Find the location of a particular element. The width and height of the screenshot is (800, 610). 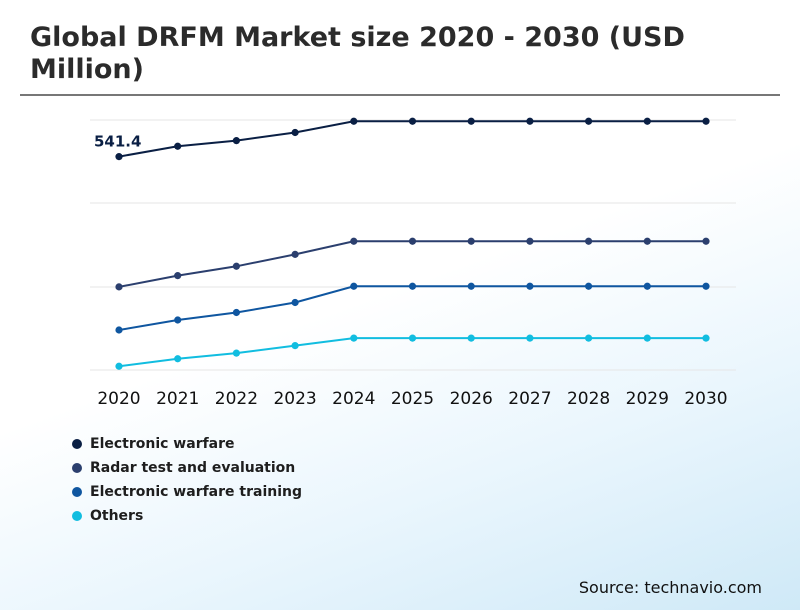

x-tick-label-0: 2020 is located at coordinates (118, 399).